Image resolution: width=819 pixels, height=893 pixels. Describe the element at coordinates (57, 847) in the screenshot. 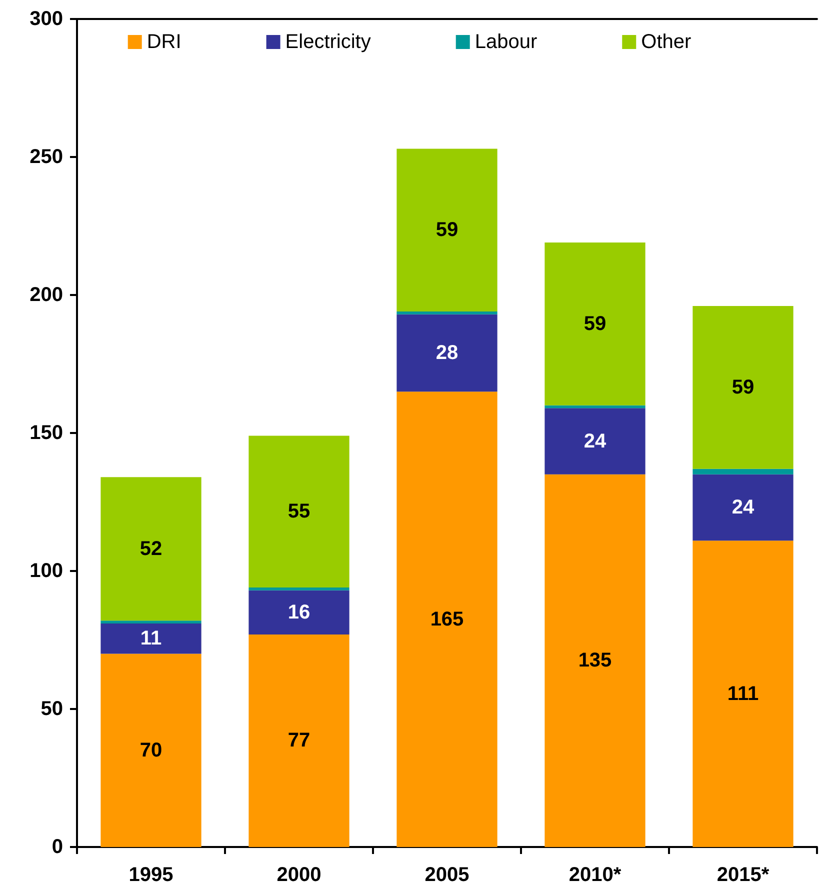

I see `y-tick-label: 0` at that location.